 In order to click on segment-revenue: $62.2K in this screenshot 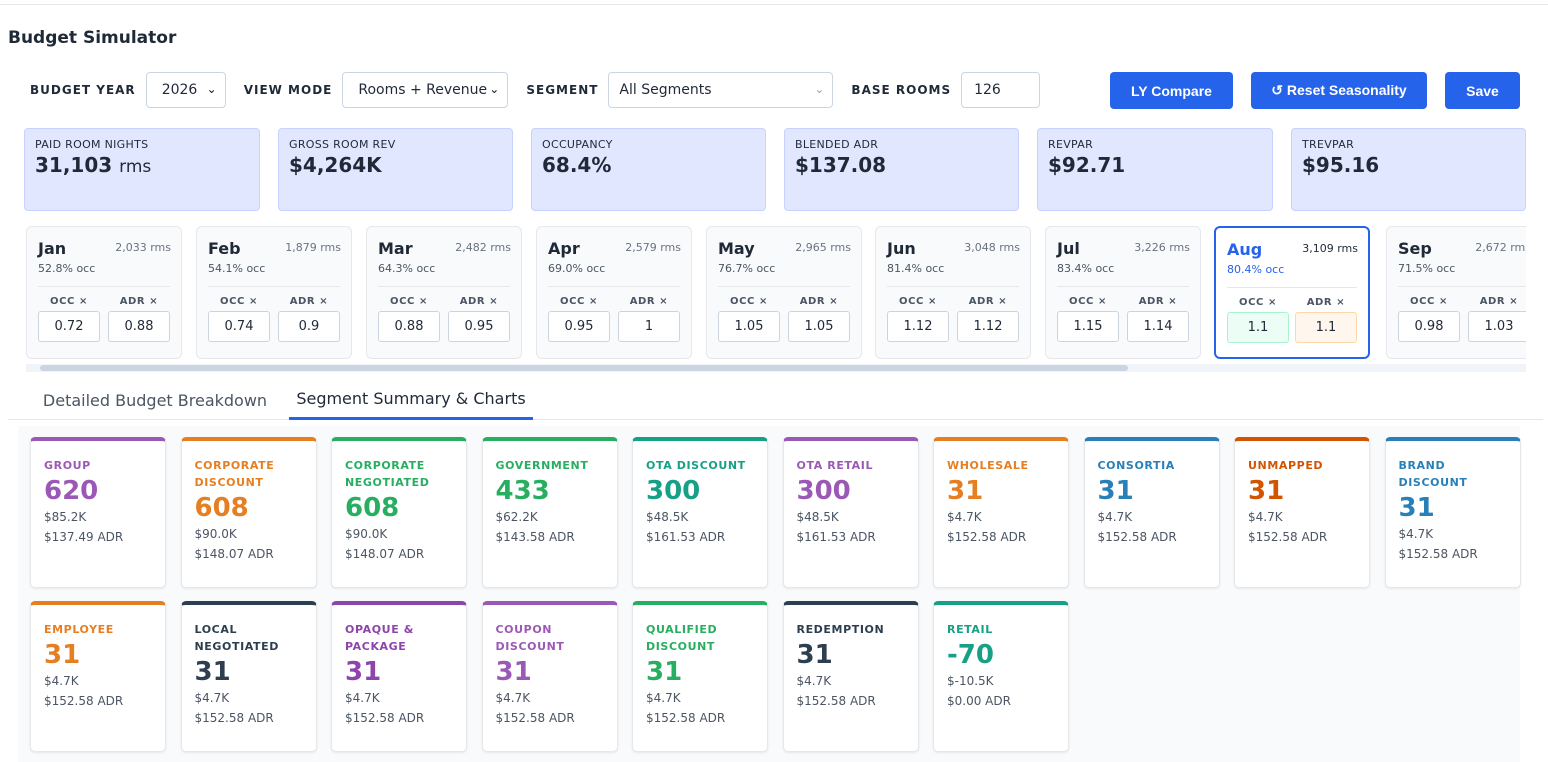, I will do `click(516, 517)`.